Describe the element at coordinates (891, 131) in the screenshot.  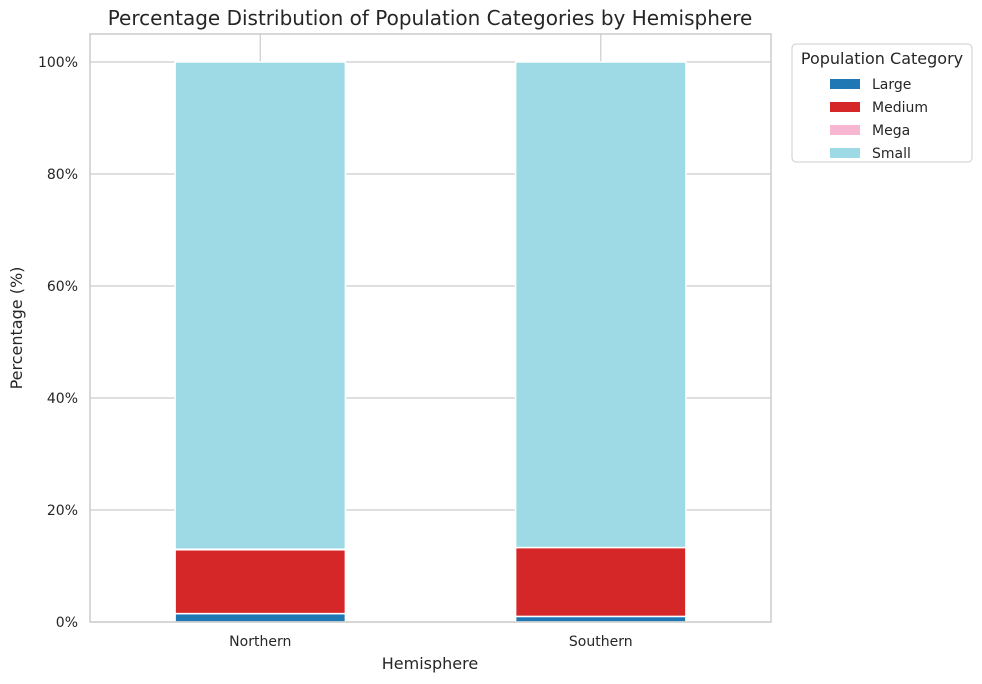
I see `legend-label-mega: Mega` at that location.